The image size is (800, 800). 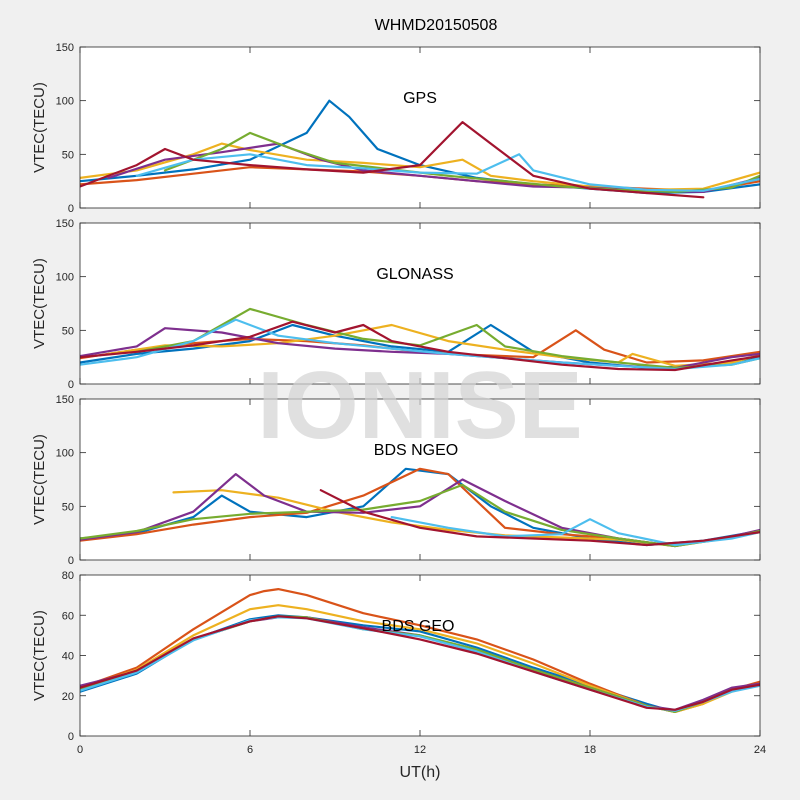 I want to click on x-tick-label: 18, so click(x=590, y=750).